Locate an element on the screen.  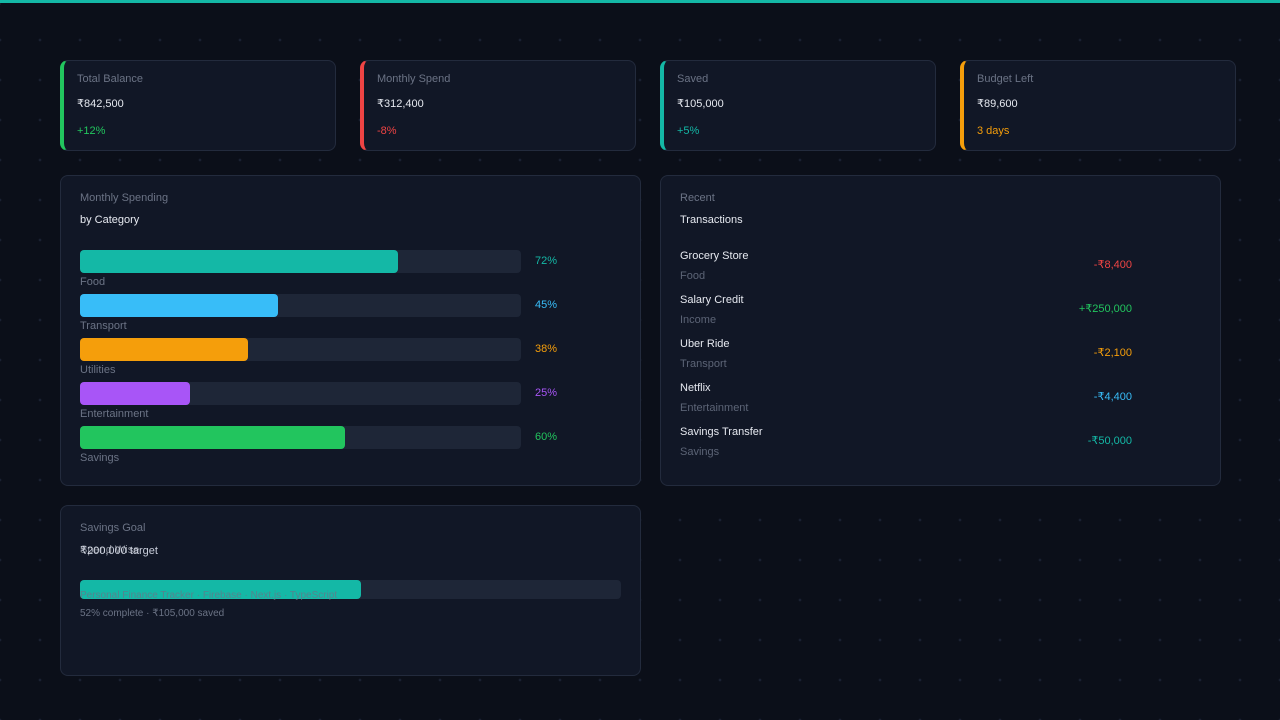
stat-label: Budget Left is located at coordinates (1005, 79).